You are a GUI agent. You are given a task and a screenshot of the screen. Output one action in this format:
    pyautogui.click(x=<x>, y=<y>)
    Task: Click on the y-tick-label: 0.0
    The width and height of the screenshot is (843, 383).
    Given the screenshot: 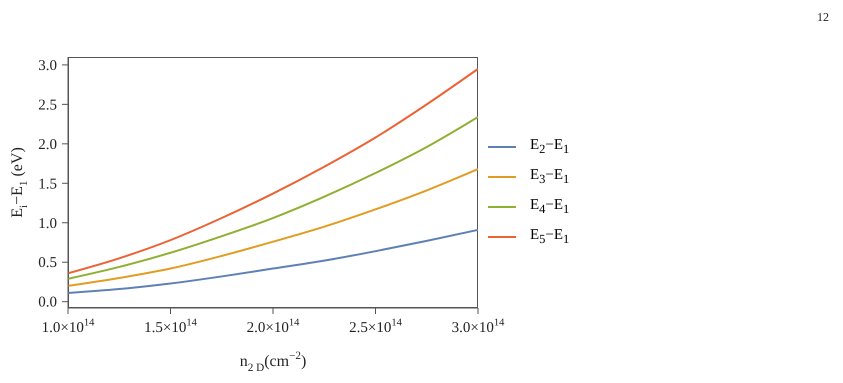 What is the action you would take?
    pyautogui.click(x=47, y=302)
    